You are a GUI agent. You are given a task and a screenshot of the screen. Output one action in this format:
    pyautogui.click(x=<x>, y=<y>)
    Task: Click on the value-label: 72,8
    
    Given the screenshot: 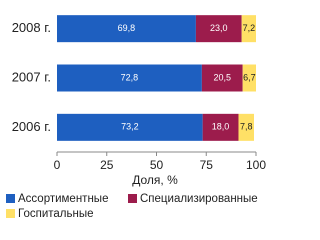 What is the action you would take?
    pyautogui.click(x=130, y=77)
    